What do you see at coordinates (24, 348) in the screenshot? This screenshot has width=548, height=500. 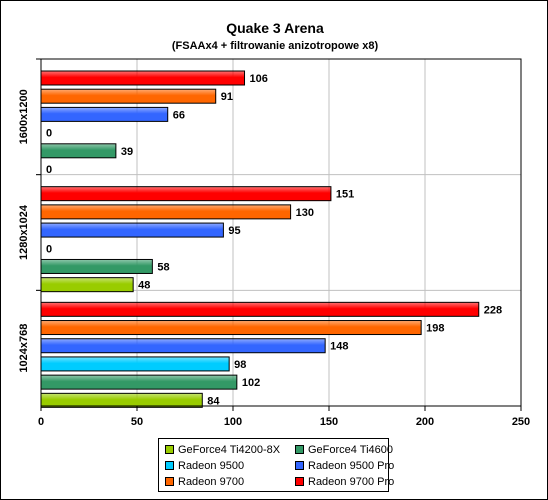 I see `category-label: 1024x768` at bounding box center [24, 348].